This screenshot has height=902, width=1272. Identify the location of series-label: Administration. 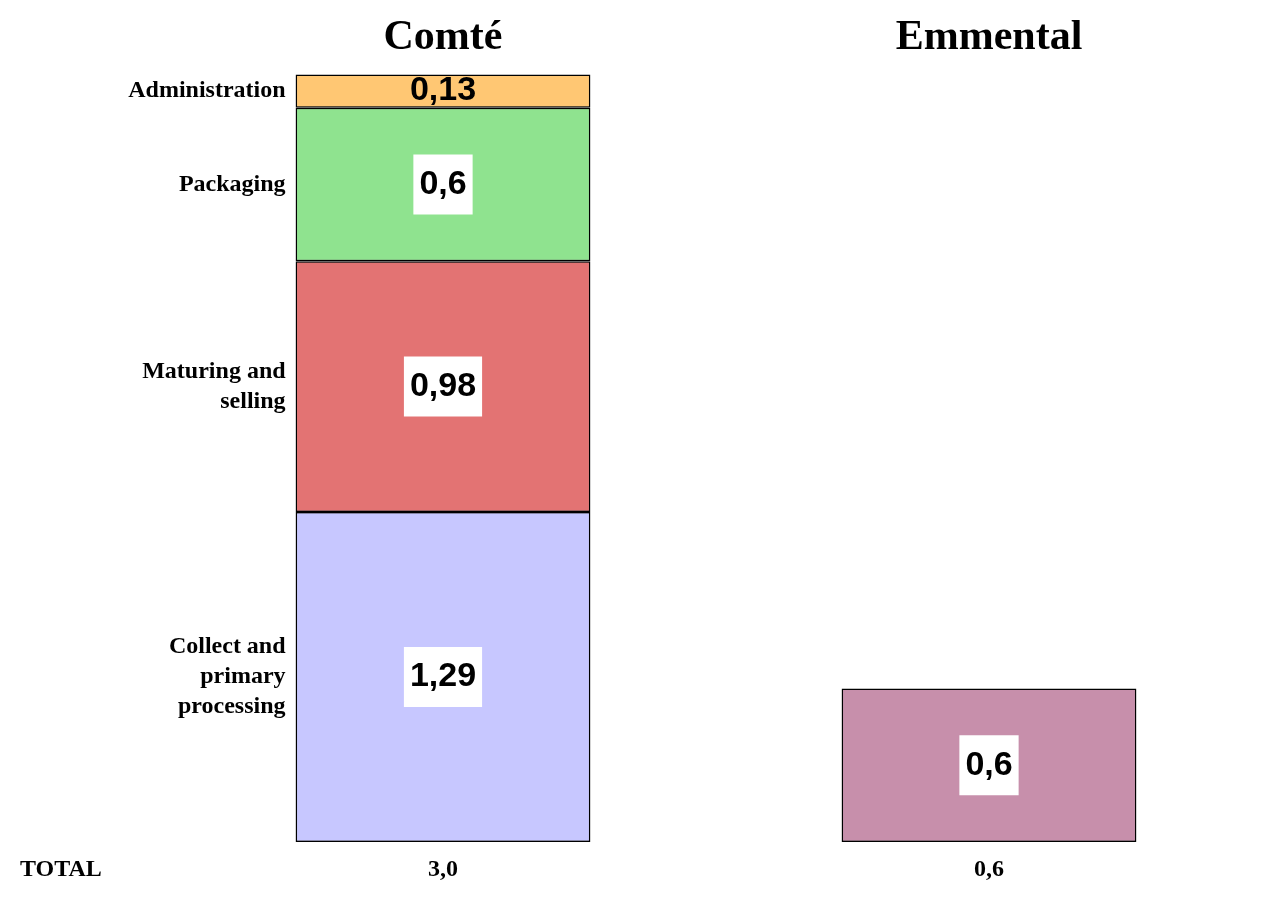
(207, 89).